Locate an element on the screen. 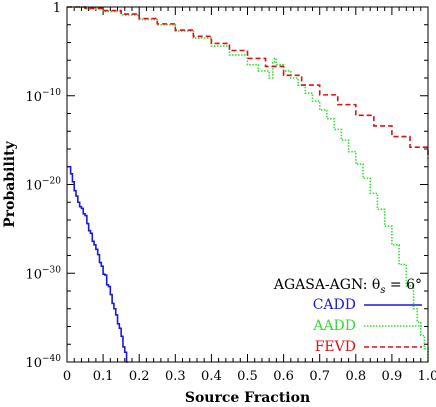 This screenshot has width=436, height=407. x-tick-label: 0.2 is located at coordinates (139, 376).